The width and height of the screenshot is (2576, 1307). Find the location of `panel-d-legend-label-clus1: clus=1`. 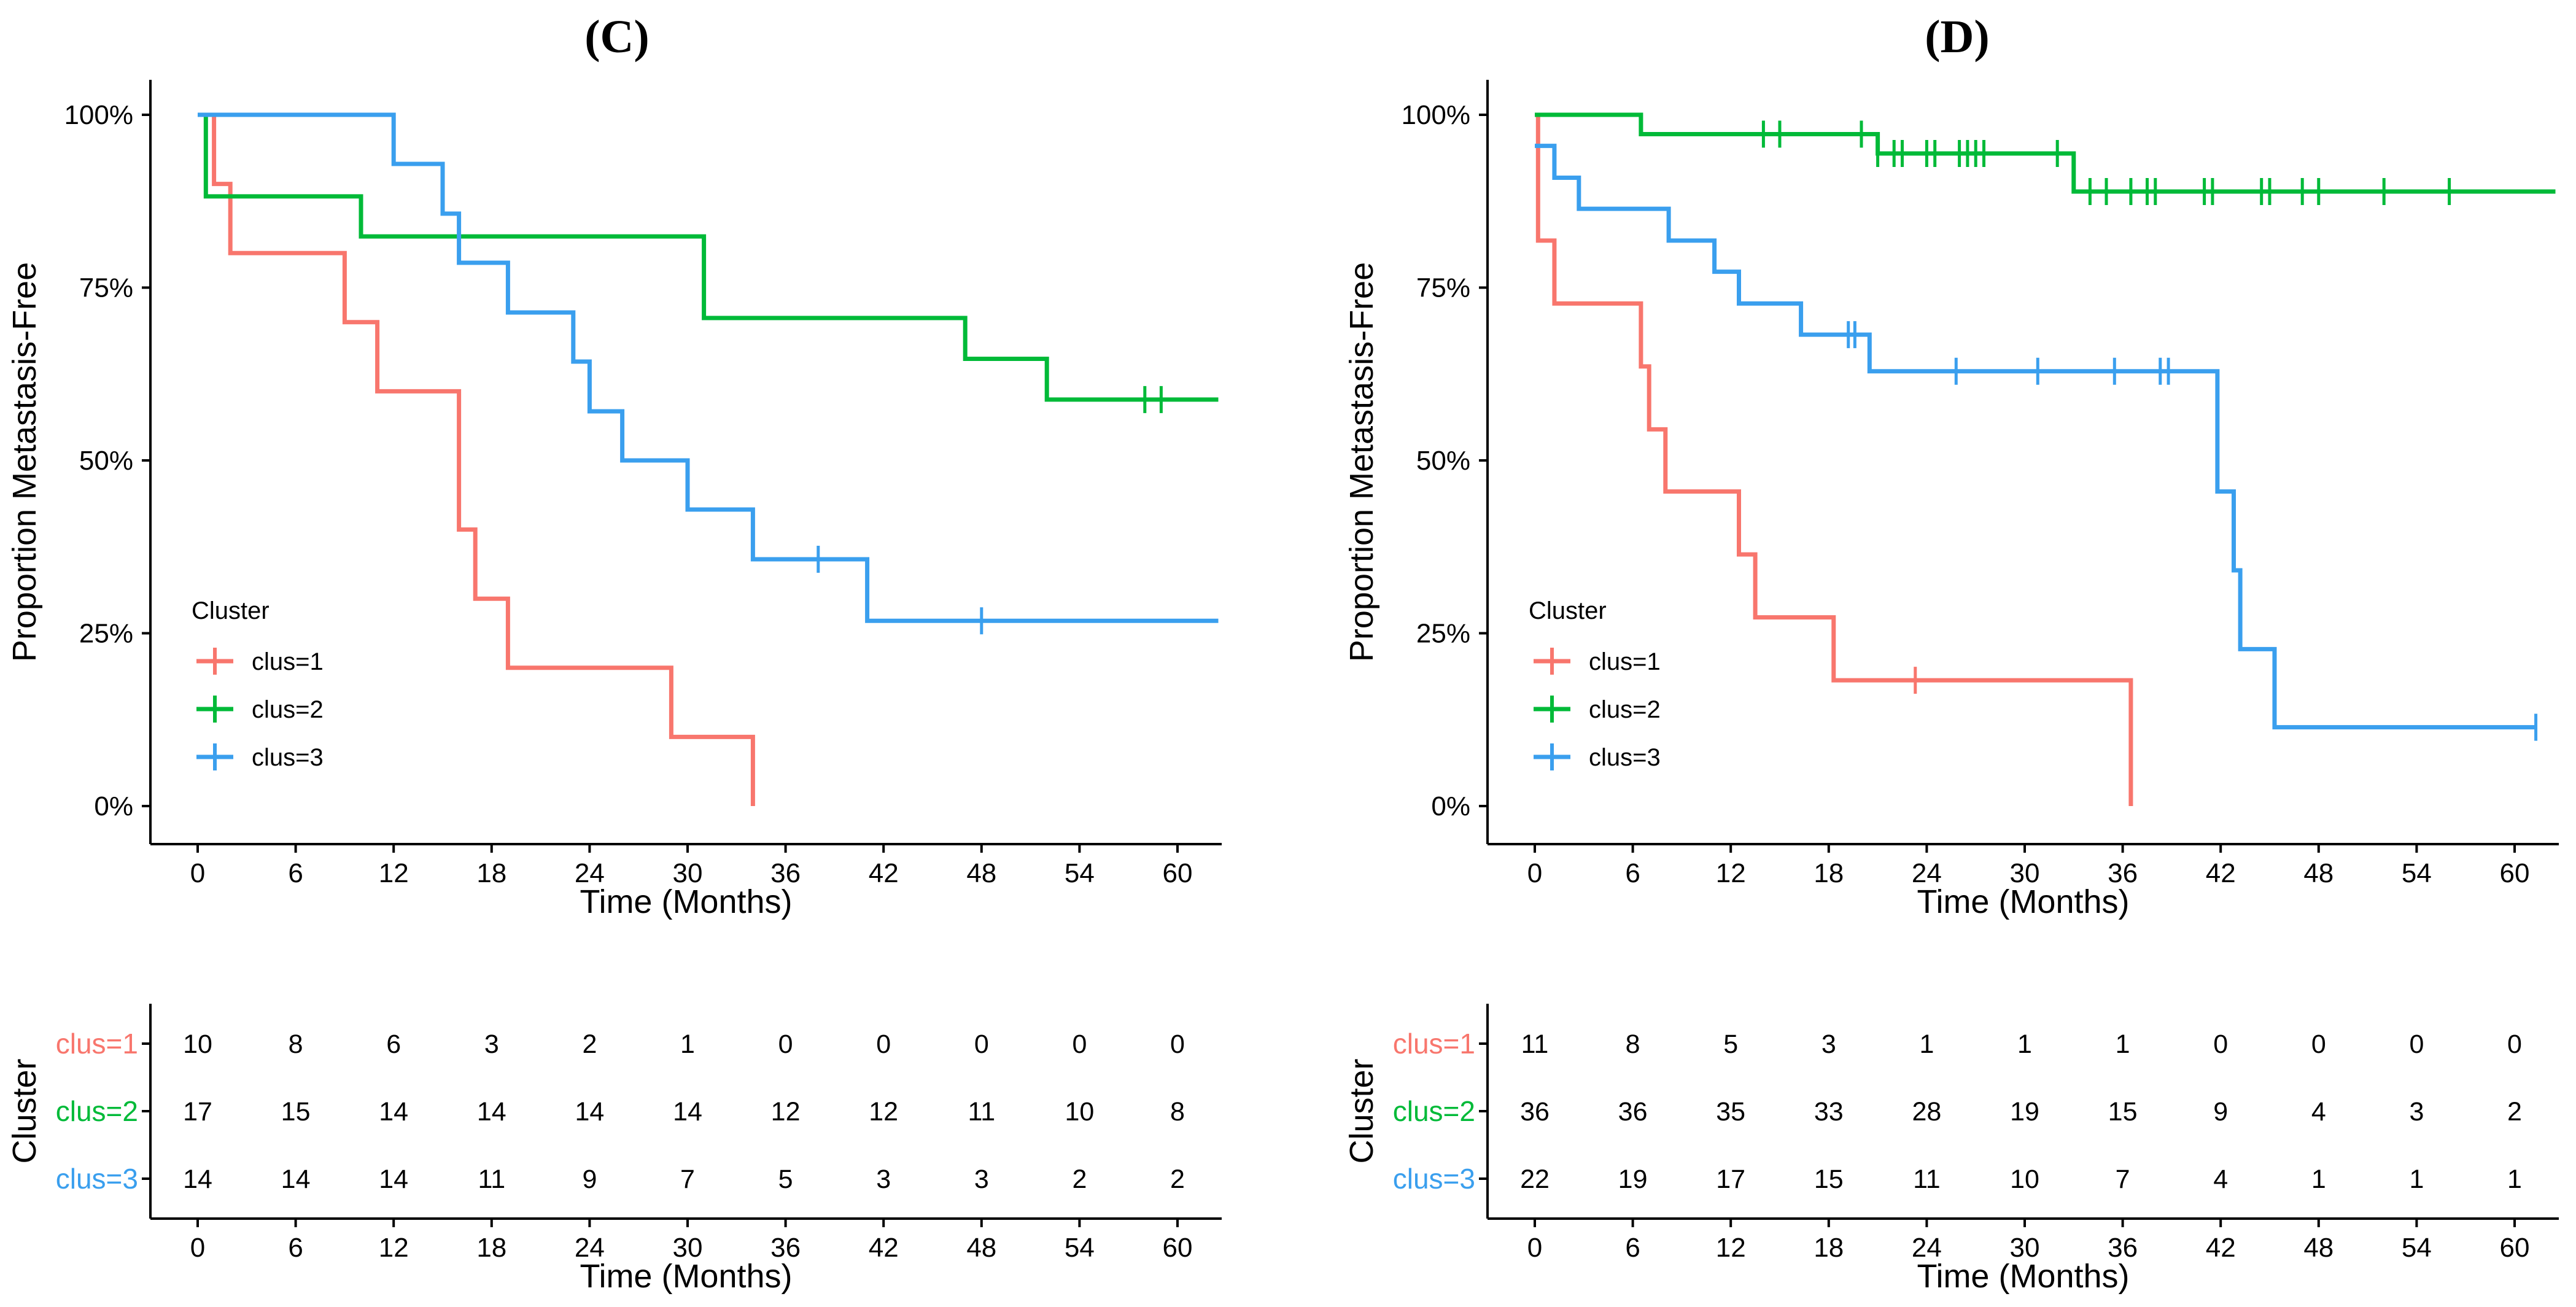

panel-d-legend-label-clus1: clus=1 is located at coordinates (1625, 661).